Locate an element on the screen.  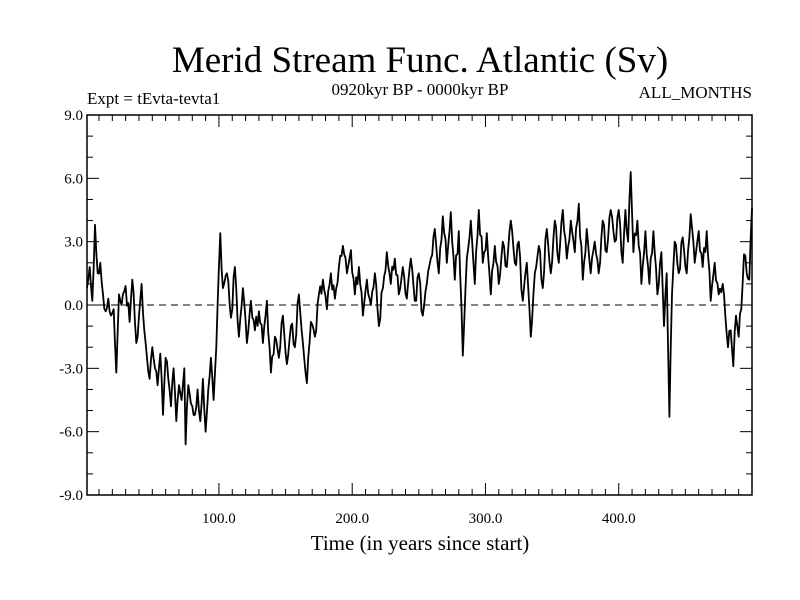
months-label: ALL_MONTHS is located at coordinates (695, 92).